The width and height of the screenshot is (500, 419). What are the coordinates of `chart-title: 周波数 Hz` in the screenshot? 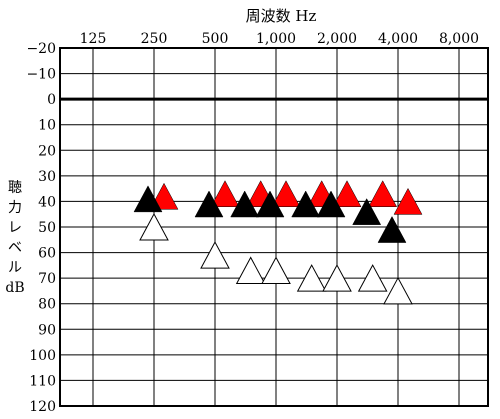 It's located at (281, 16).